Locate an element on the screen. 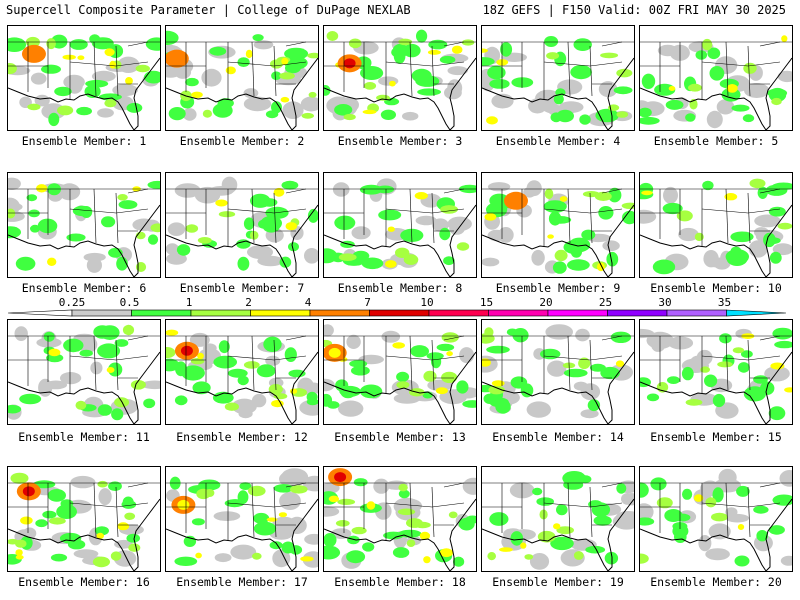  colorbar-tick-label: 30 is located at coordinates (664, 303).